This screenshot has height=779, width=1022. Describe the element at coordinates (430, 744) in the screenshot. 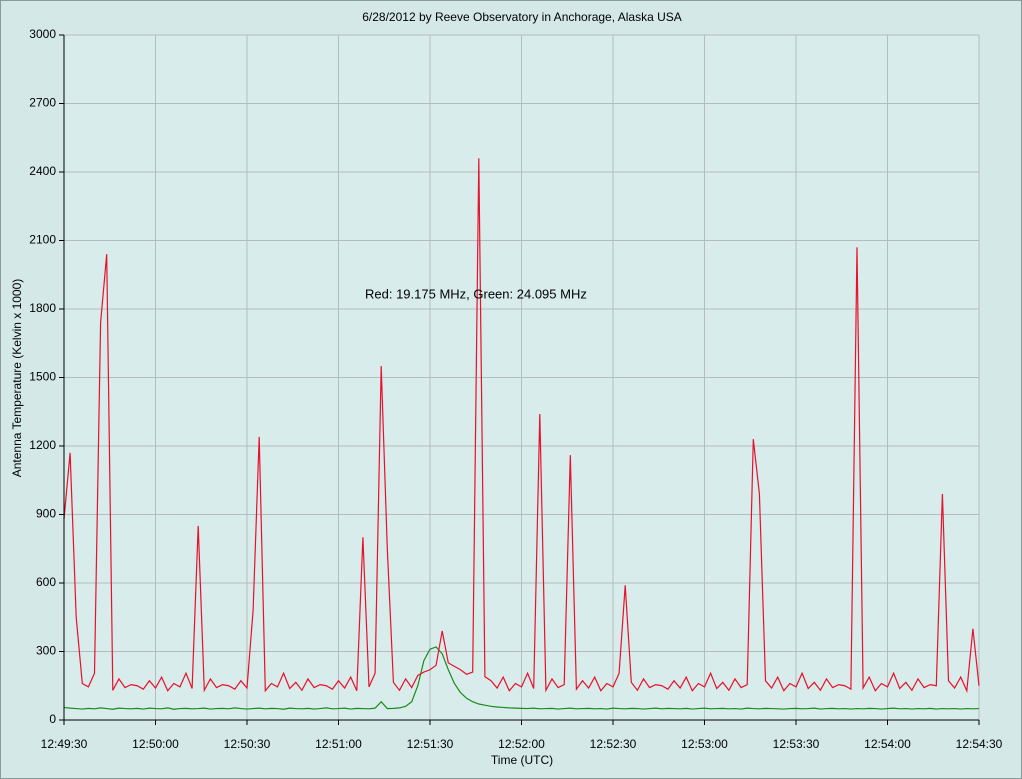

I see `x-tick-label: 12:51:30` at that location.